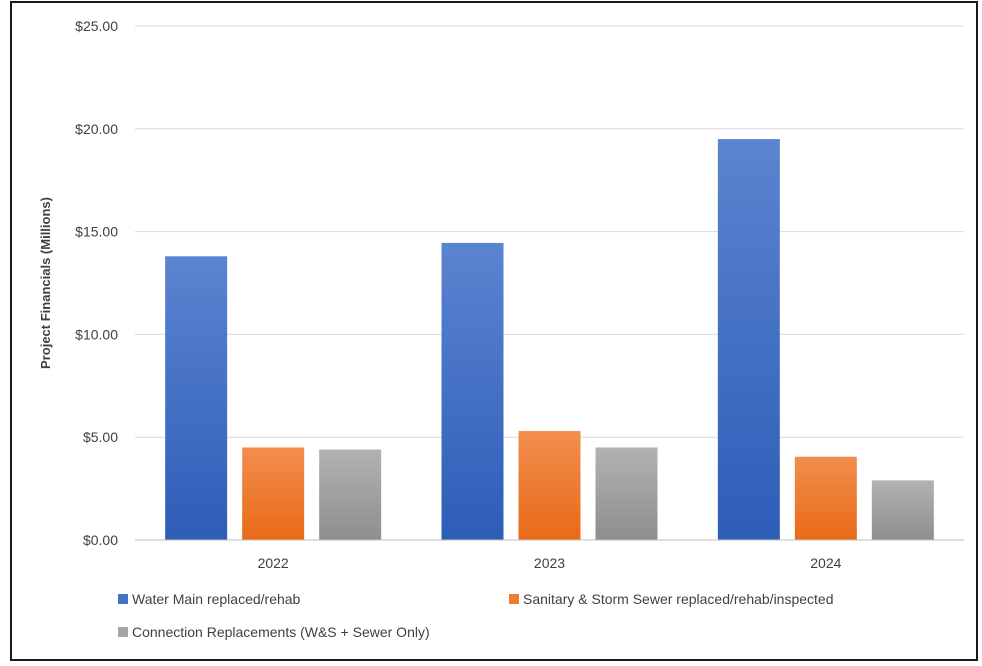  I want to click on x-tick-label: 2024, so click(825, 563).